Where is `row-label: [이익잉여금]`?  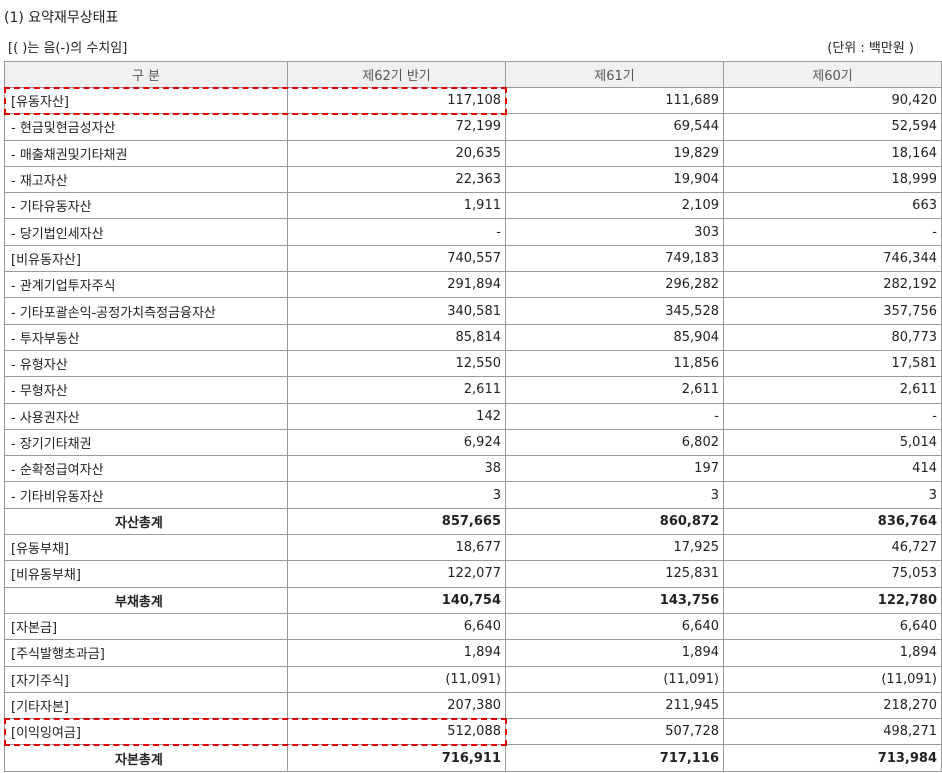 row-label: [이익잉여금] is located at coordinates (146, 732).